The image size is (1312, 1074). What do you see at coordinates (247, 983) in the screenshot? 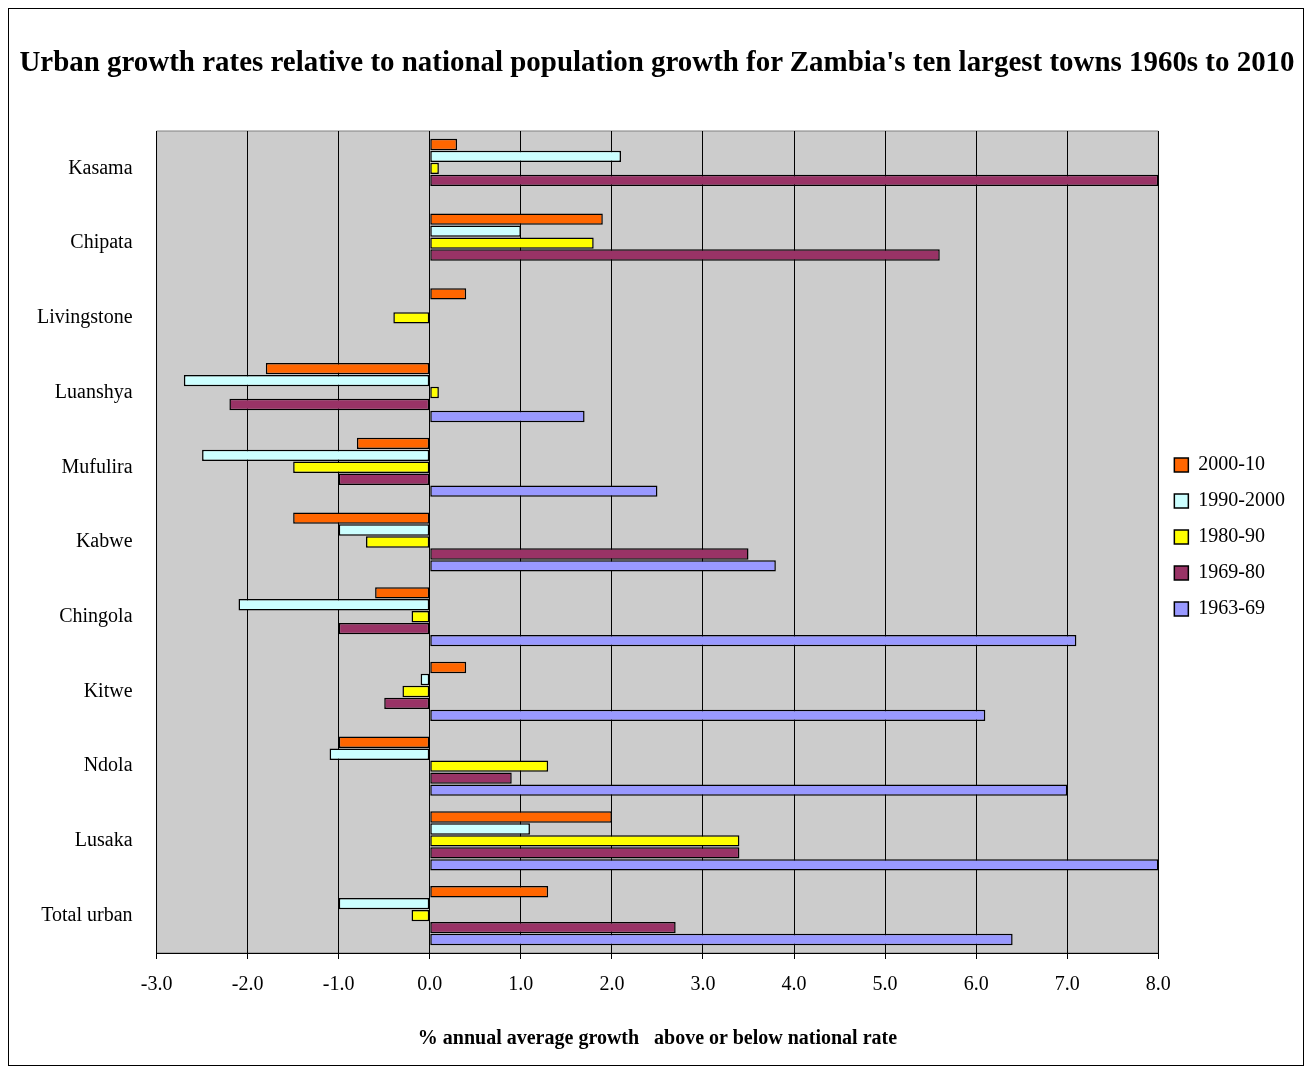
I see `x-tick-label: -2.0` at bounding box center [247, 983].